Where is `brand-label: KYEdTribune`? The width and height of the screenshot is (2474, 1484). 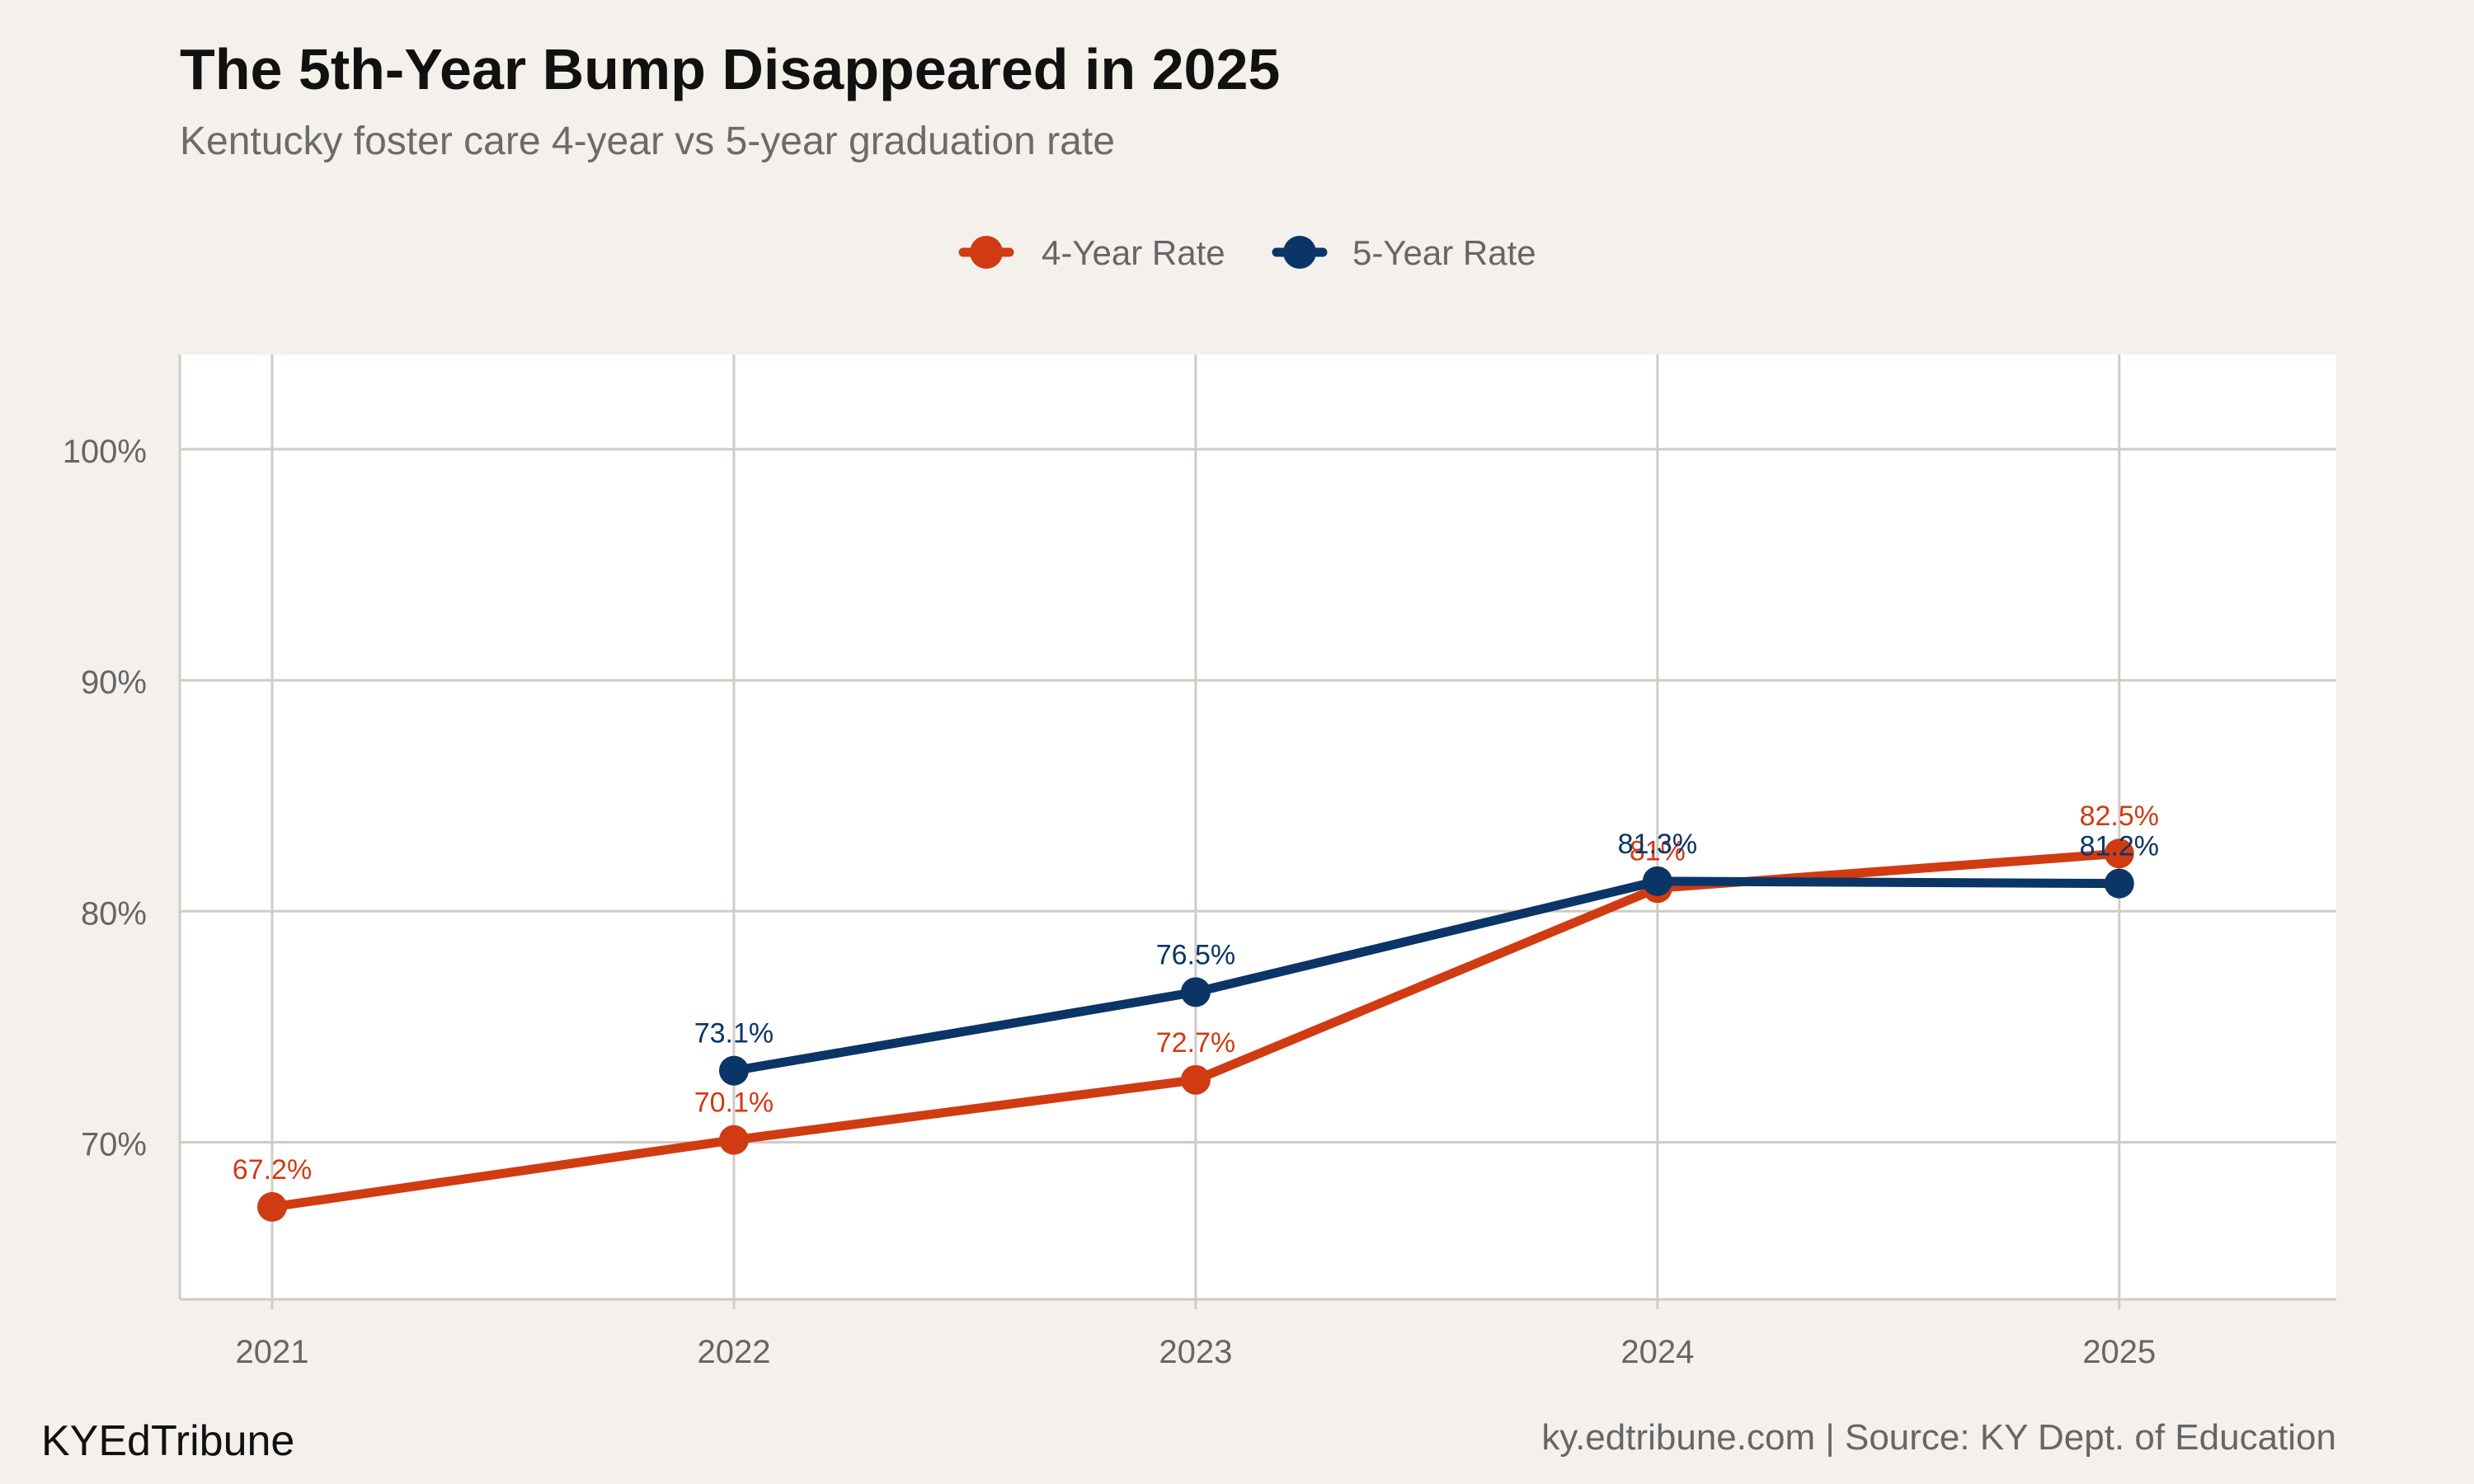 brand-label: KYEdTribune is located at coordinates (167, 1441).